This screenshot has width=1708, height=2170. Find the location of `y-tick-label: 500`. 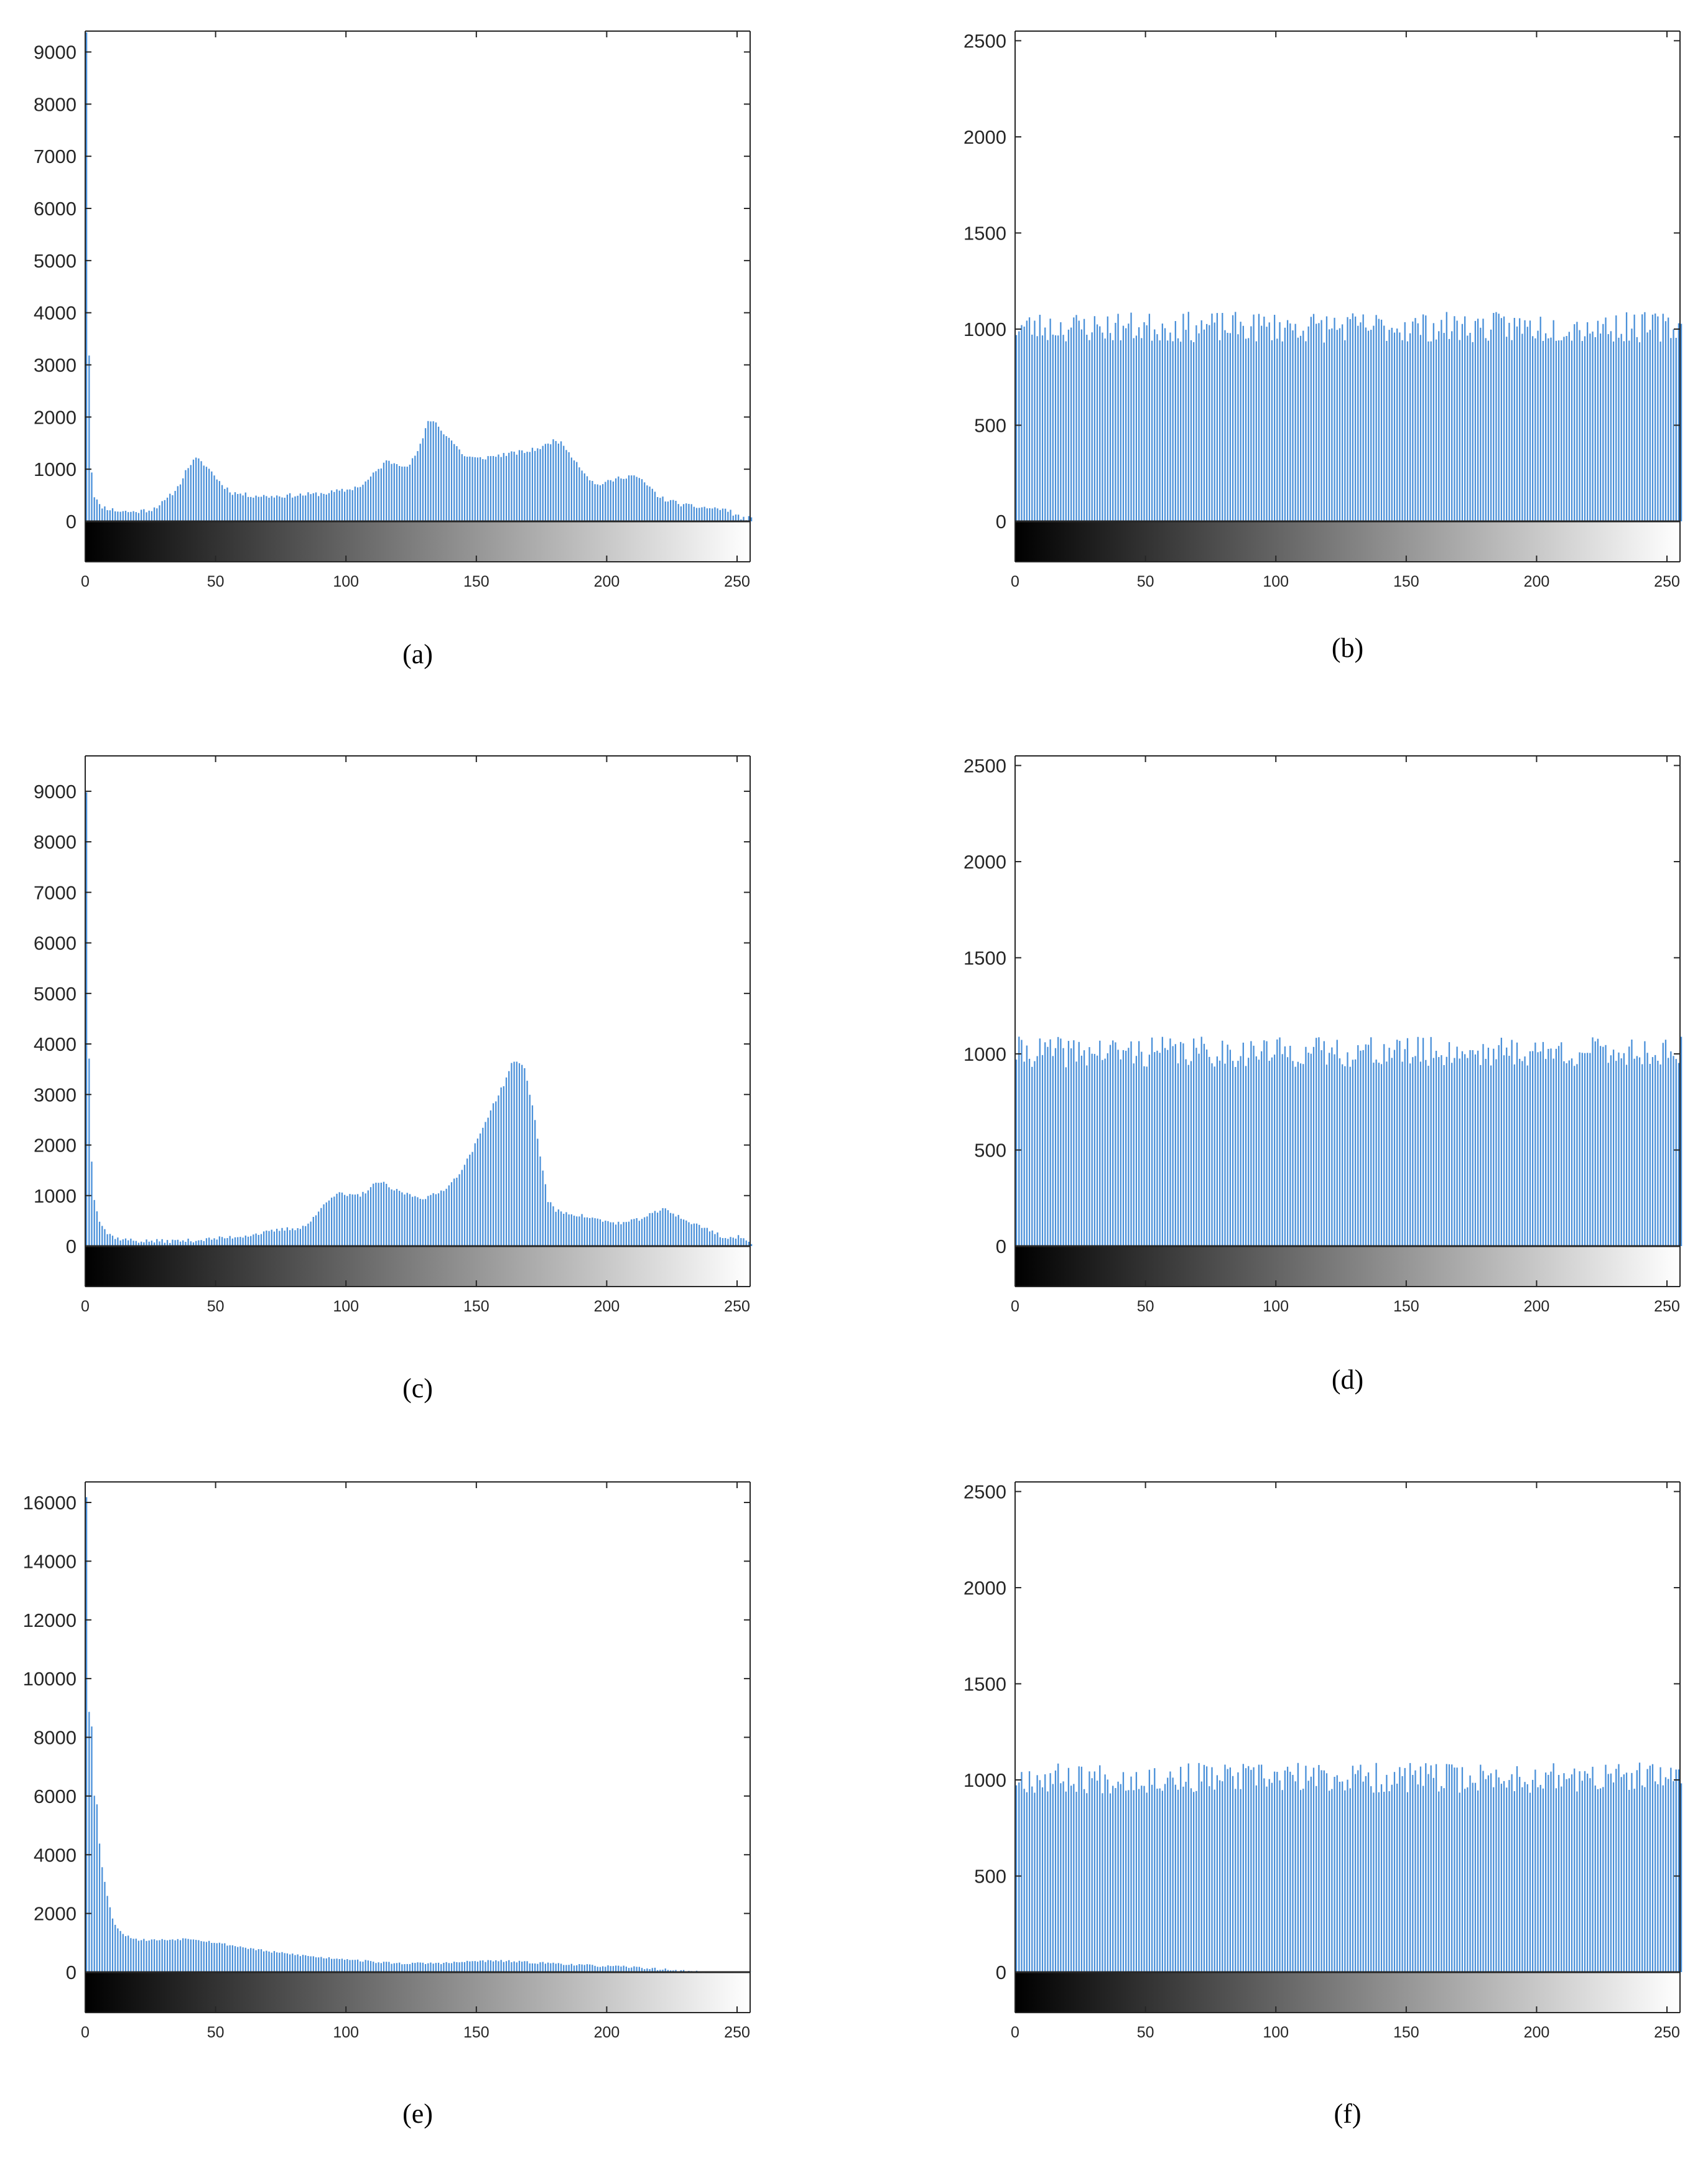

y-tick-label: 500 is located at coordinates (990, 425).